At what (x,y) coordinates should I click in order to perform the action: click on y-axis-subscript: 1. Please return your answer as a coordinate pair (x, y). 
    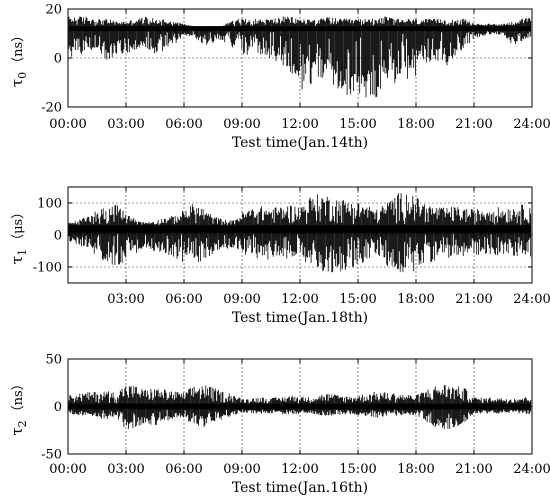
    Looking at the image, I should click on (22, 252).